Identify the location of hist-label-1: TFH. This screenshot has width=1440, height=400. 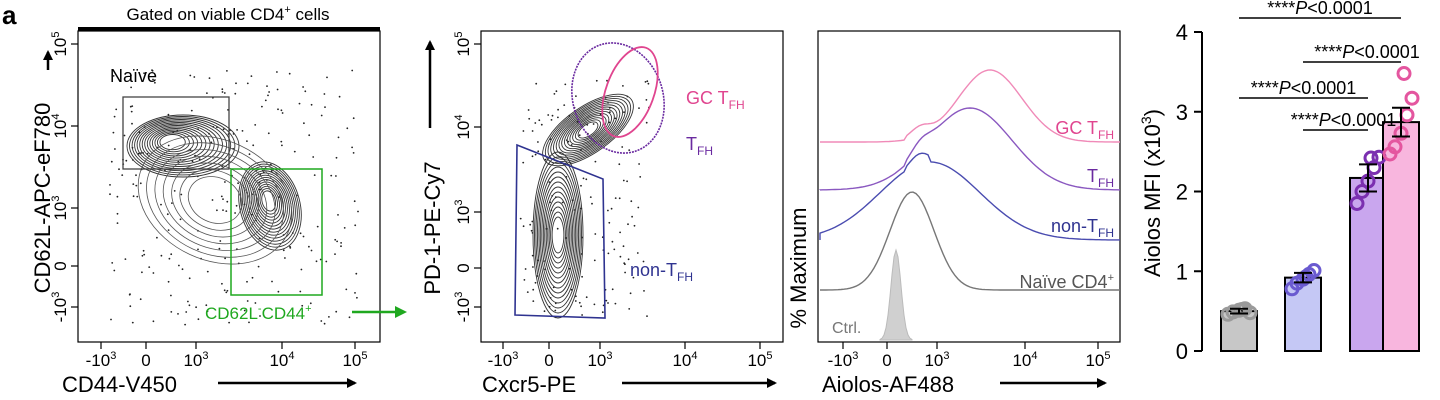
(1100, 178).